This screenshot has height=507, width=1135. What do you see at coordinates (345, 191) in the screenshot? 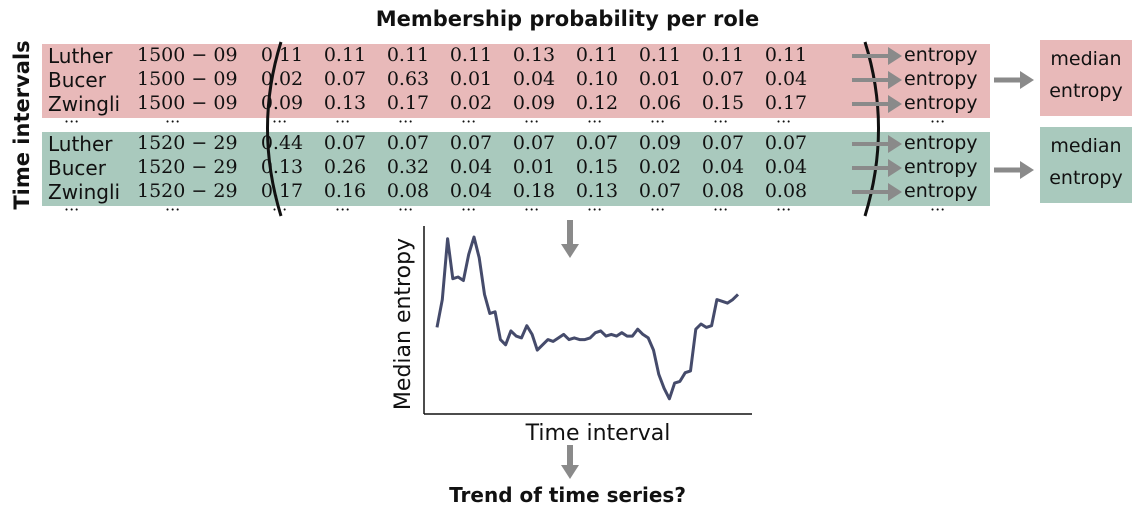
I see `probability-value: 0.16` at bounding box center [345, 191].